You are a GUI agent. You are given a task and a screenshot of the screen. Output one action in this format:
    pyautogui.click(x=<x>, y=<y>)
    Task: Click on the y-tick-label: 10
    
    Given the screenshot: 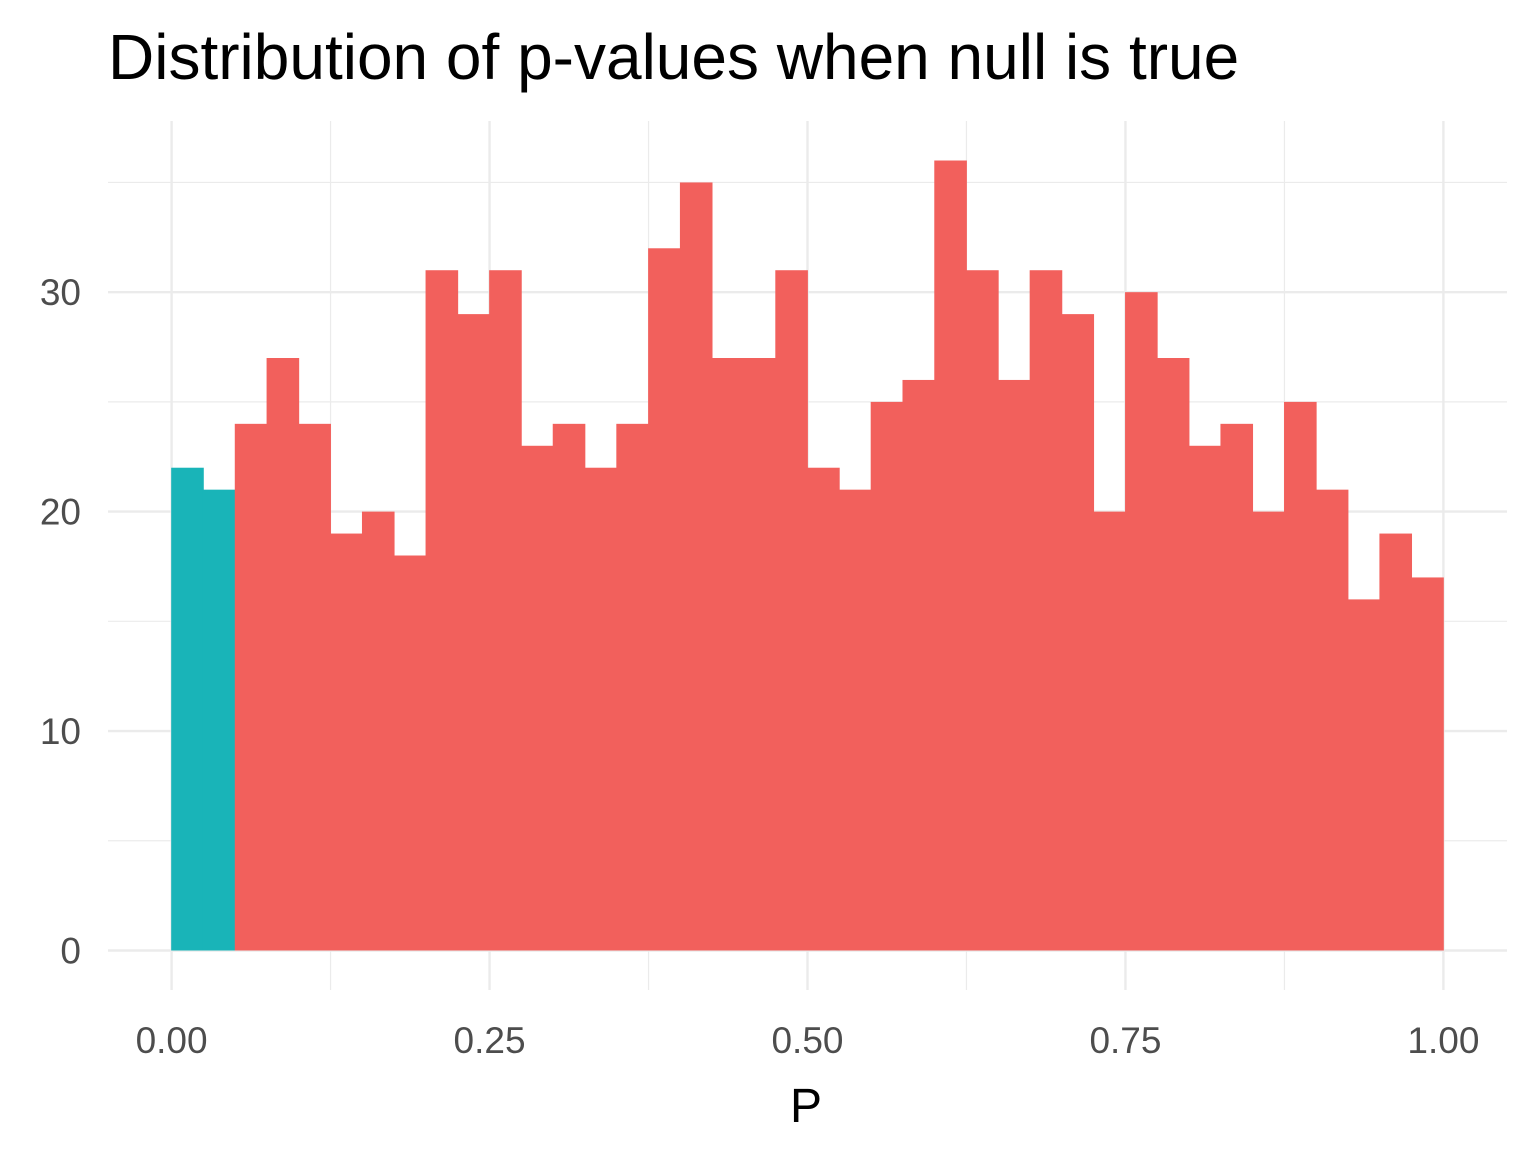 What is the action you would take?
    pyautogui.click(x=60, y=731)
    